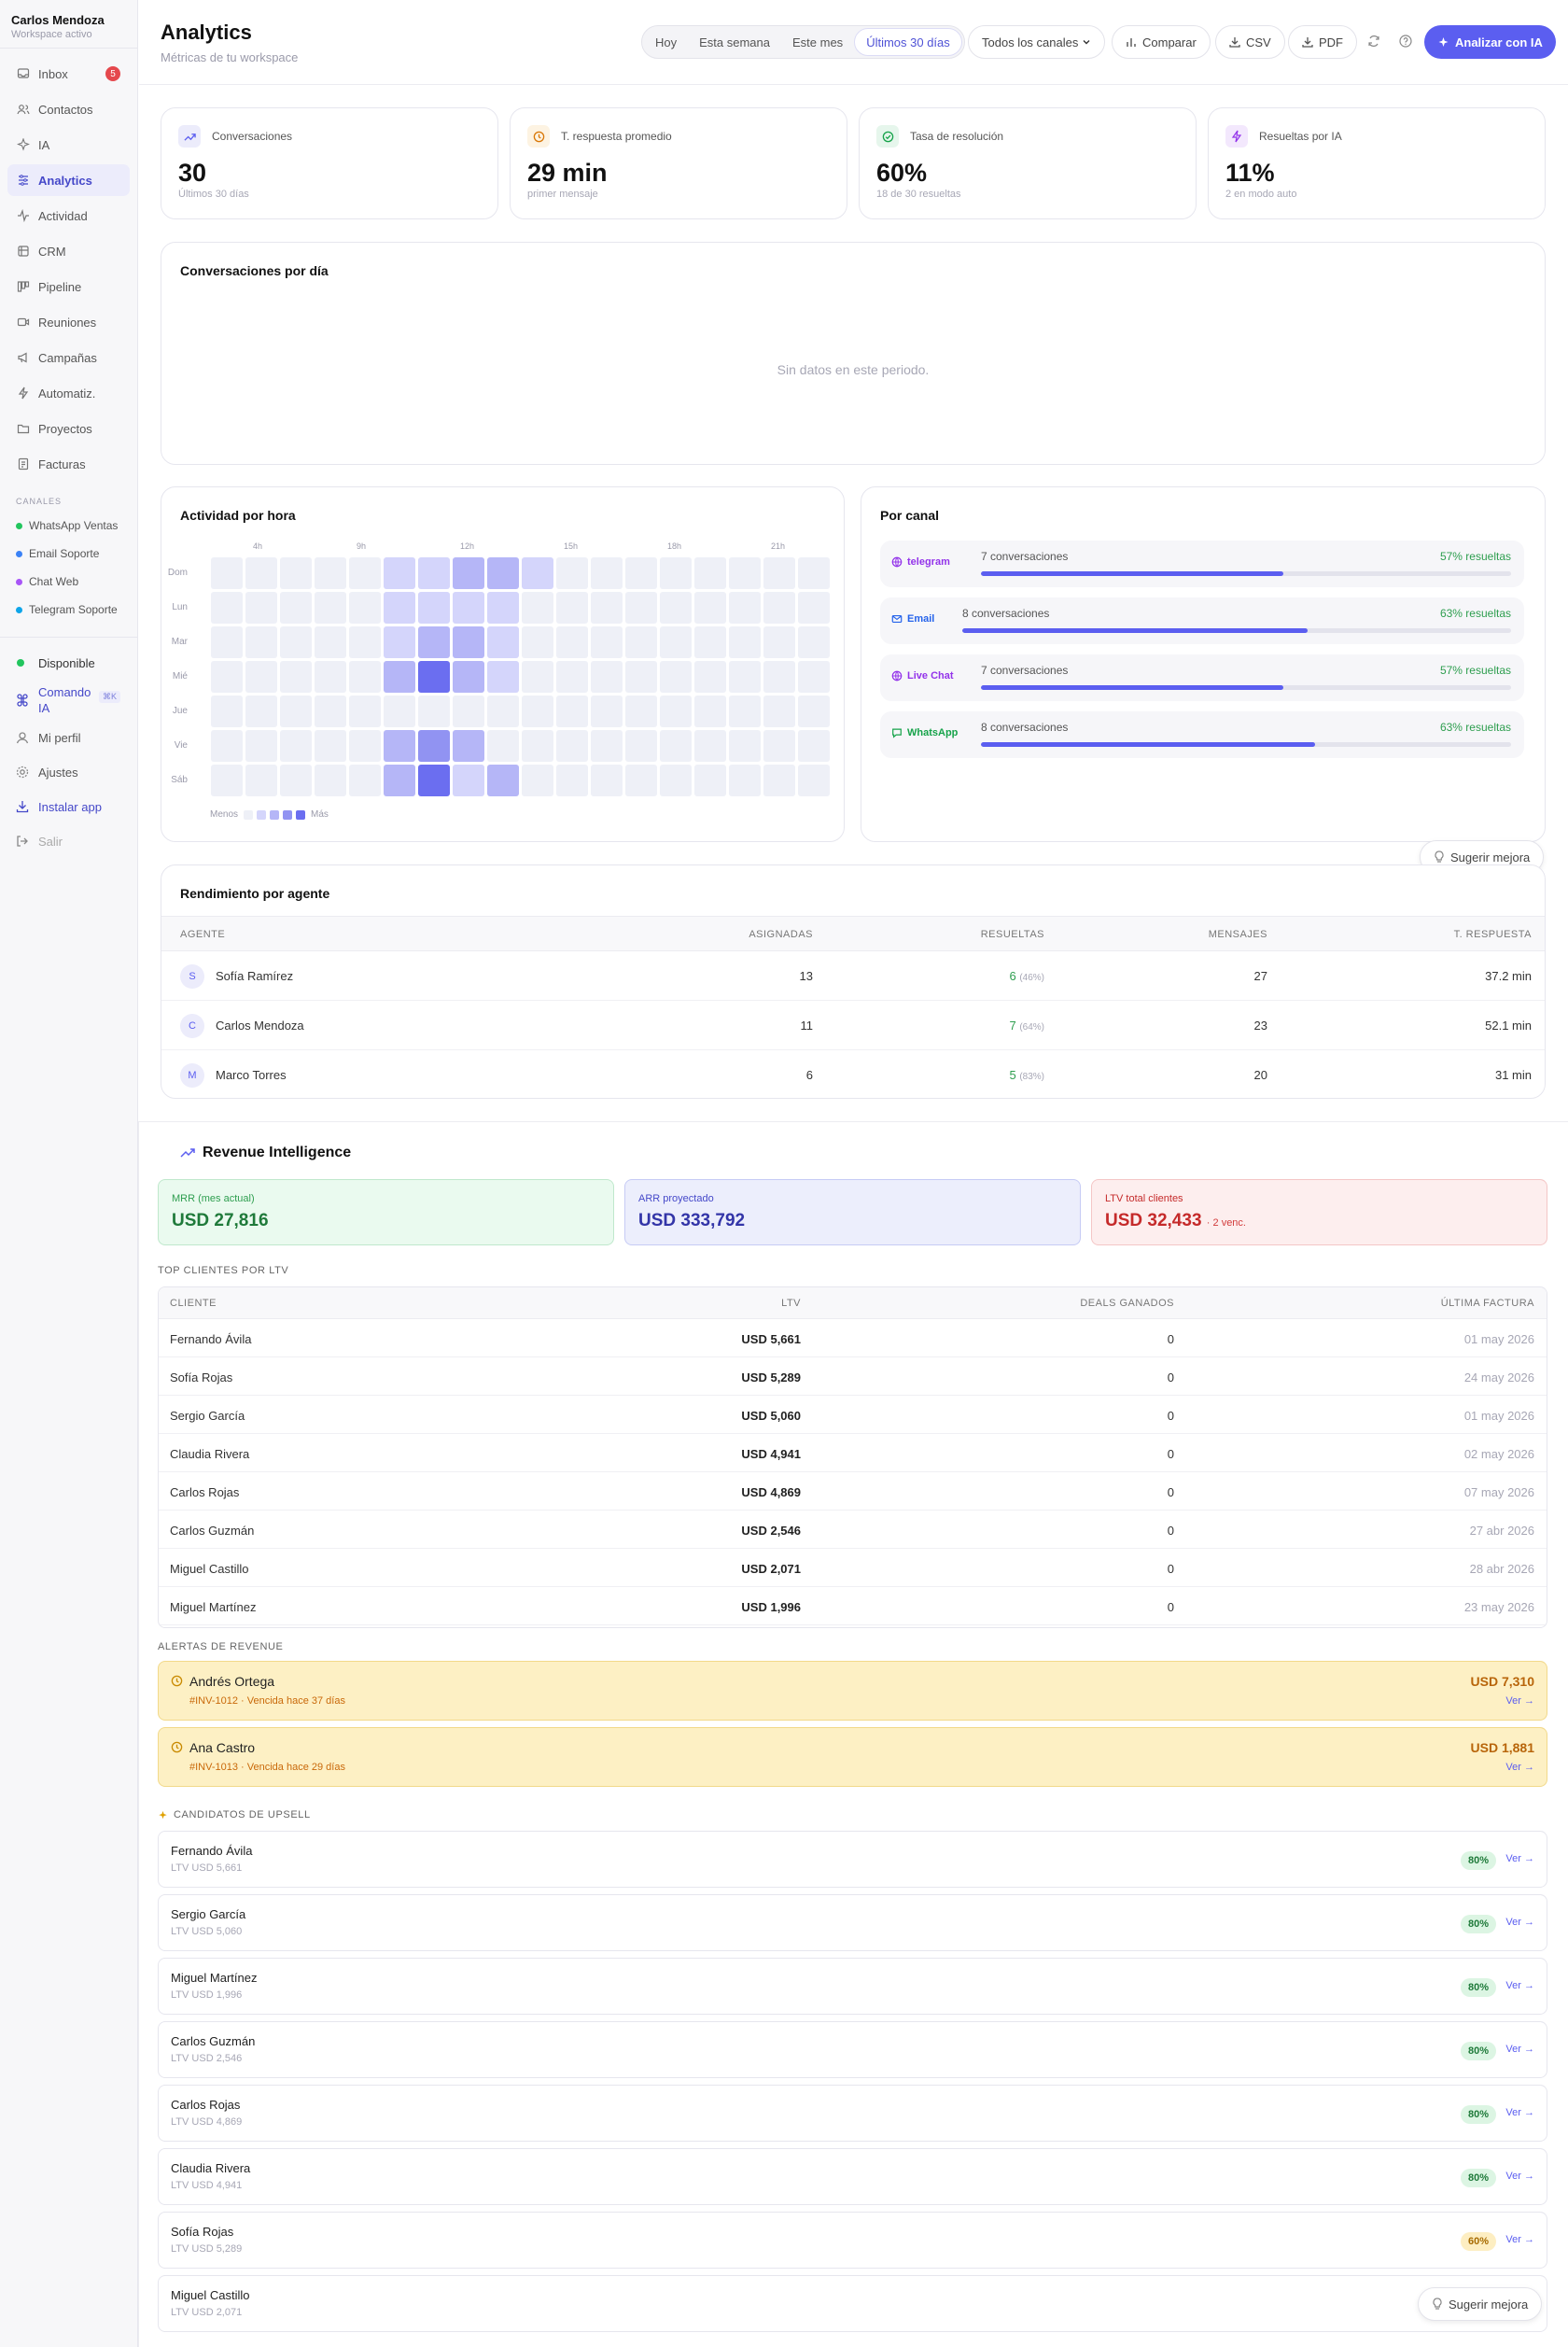  What do you see at coordinates (908, 42) in the screenshot?
I see `range-option: Últimos 30 días` at bounding box center [908, 42].